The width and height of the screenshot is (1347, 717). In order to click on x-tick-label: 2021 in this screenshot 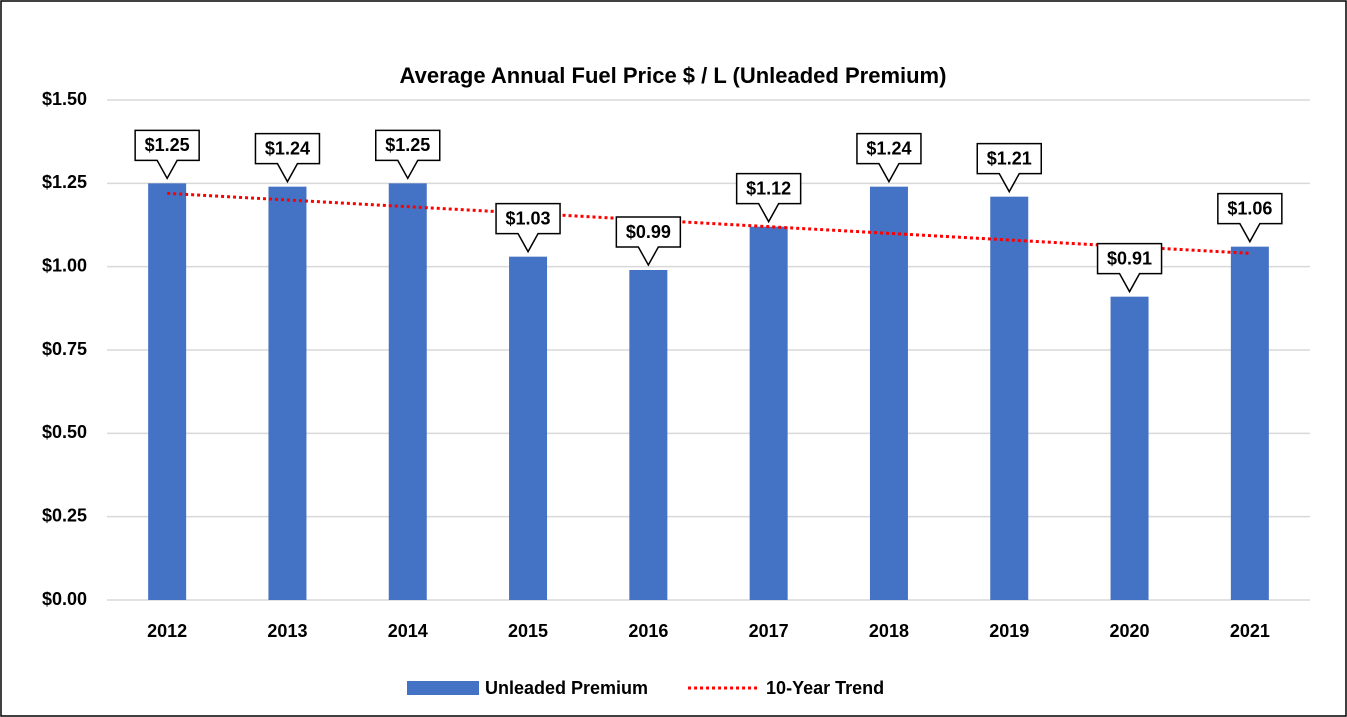, I will do `click(1250, 631)`.